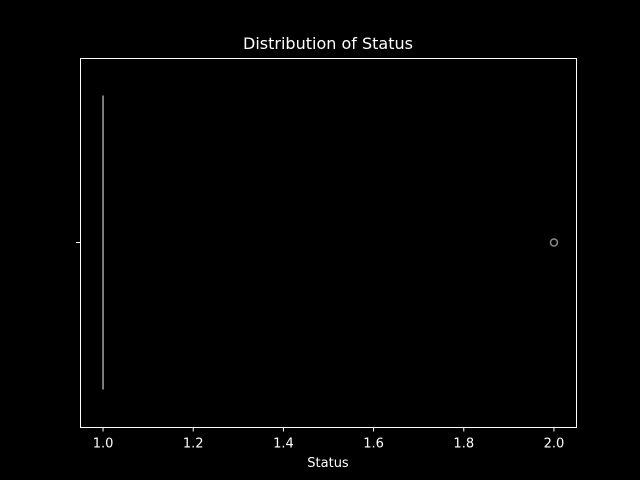  I want to click on x-tick-label: 1.8, so click(463, 444).